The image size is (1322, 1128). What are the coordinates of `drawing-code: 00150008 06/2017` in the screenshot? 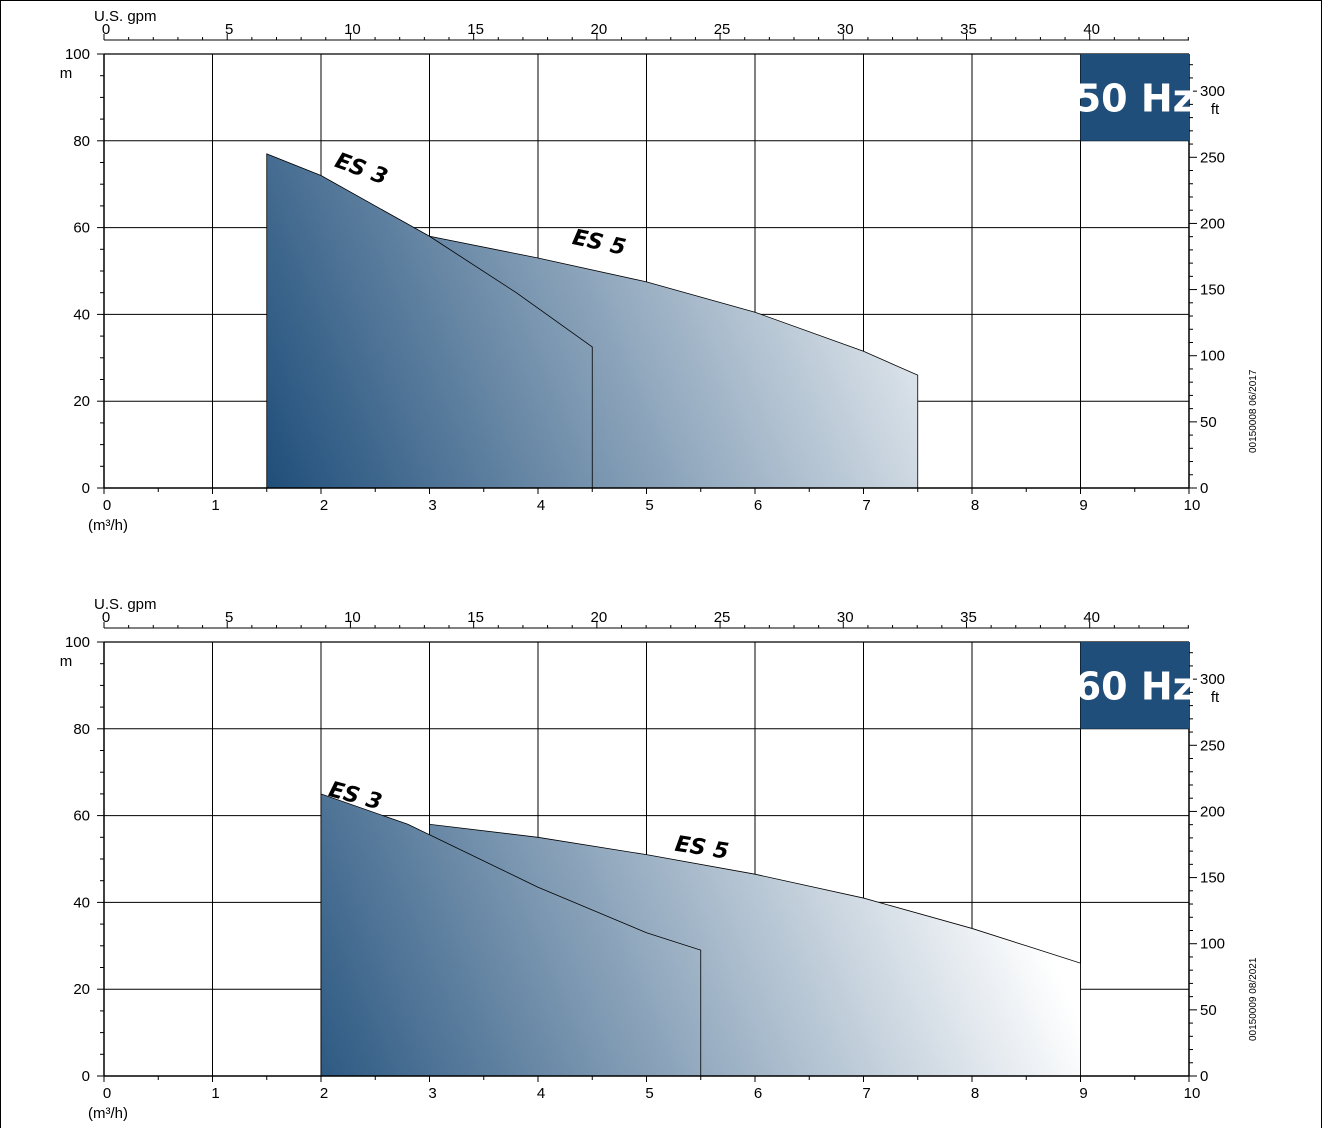 It's located at (1253, 411).